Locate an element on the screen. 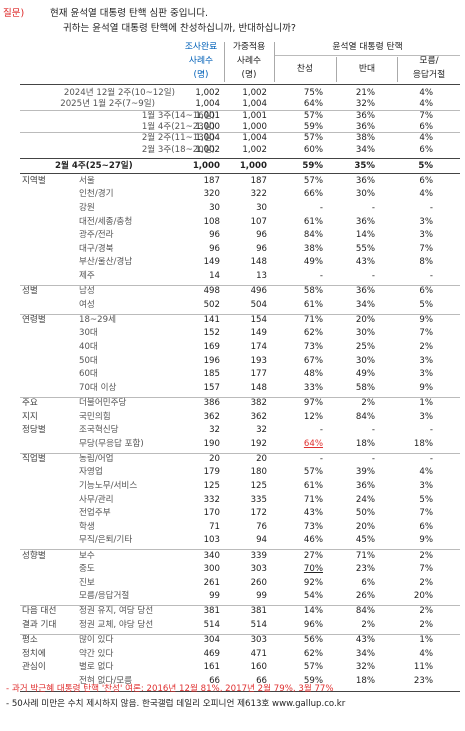 The image size is (465, 731). table-row: 60대 185 177 48% 49% 3% is located at coordinates (240, 374).